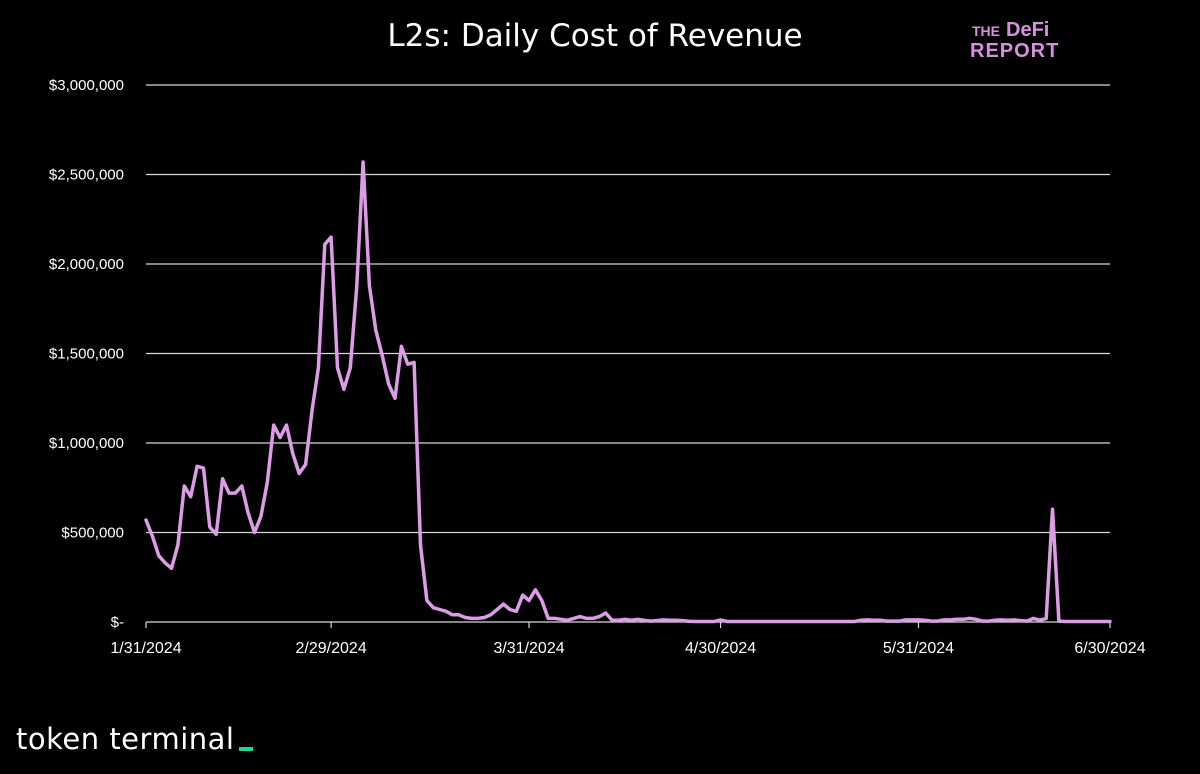 Image resolution: width=1200 pixels, height=774 pixels. I want to click on y-tick-label: $2,000,000, so click(86, 264).